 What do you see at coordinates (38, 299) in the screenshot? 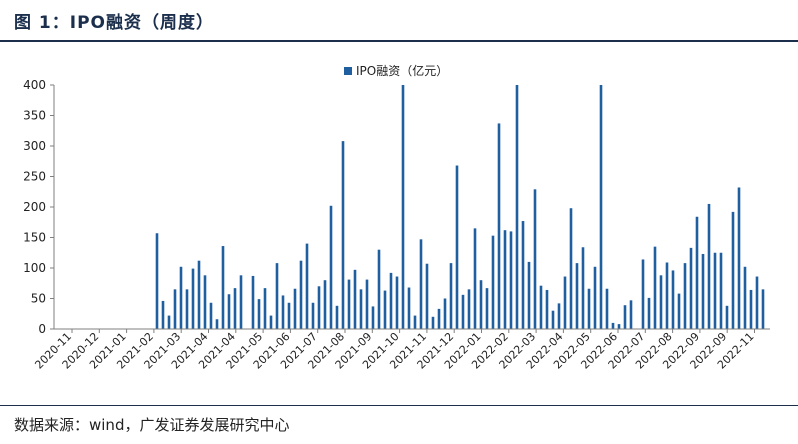
I see `y-tick-label: 50` at bounding box center [38, 299].